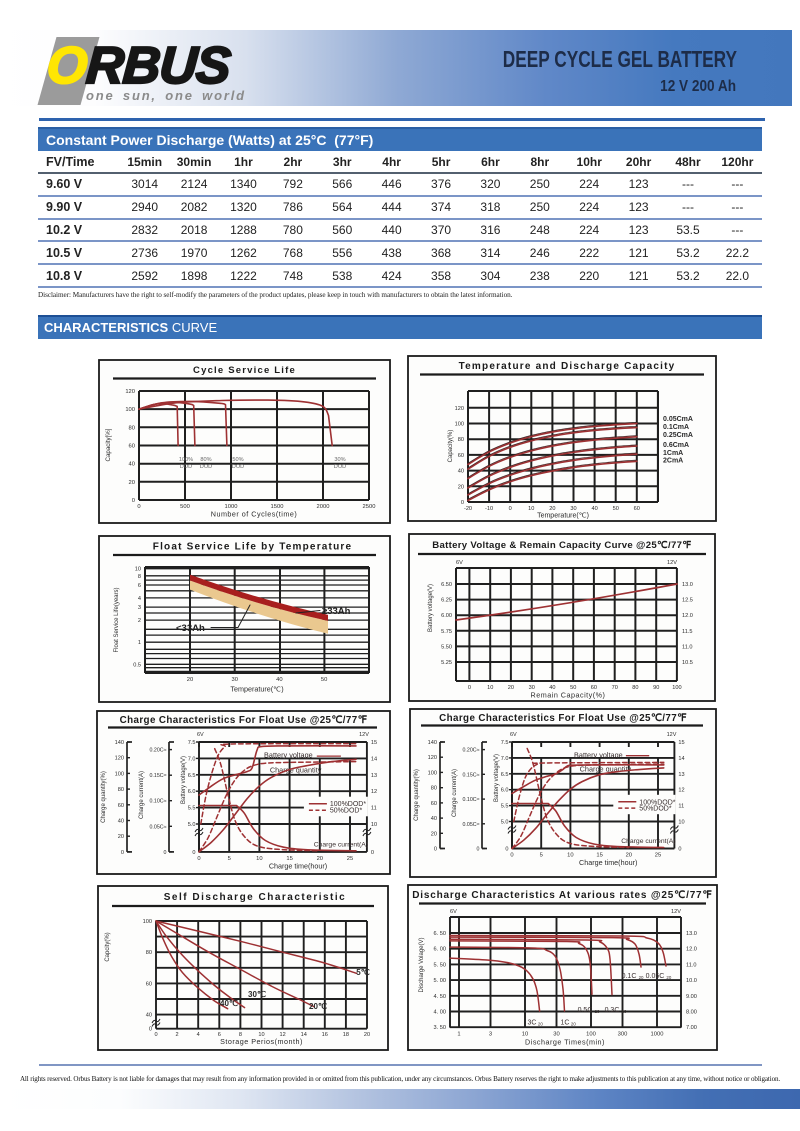 Image resolution: width=800 pixels, height=1131 pixels. What do you see at coordinates (446, 616) in the screenshot?
I see `svg-text: 6.00` at bounding box center [446, 616].